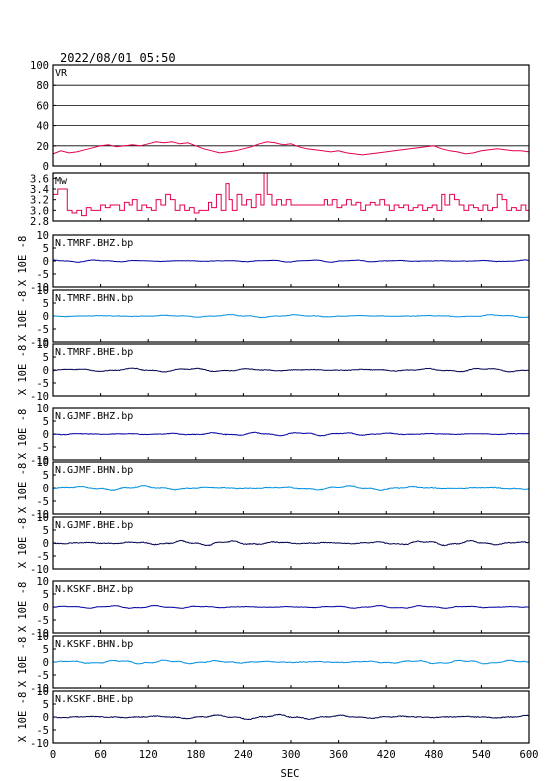 This screenshot has height=781, width=554. What do you see at coordinates (94, 589) in the screenshot?
I see `panel-label: N.KSKF.BHZ.bp` at bounding box center [94, 589].